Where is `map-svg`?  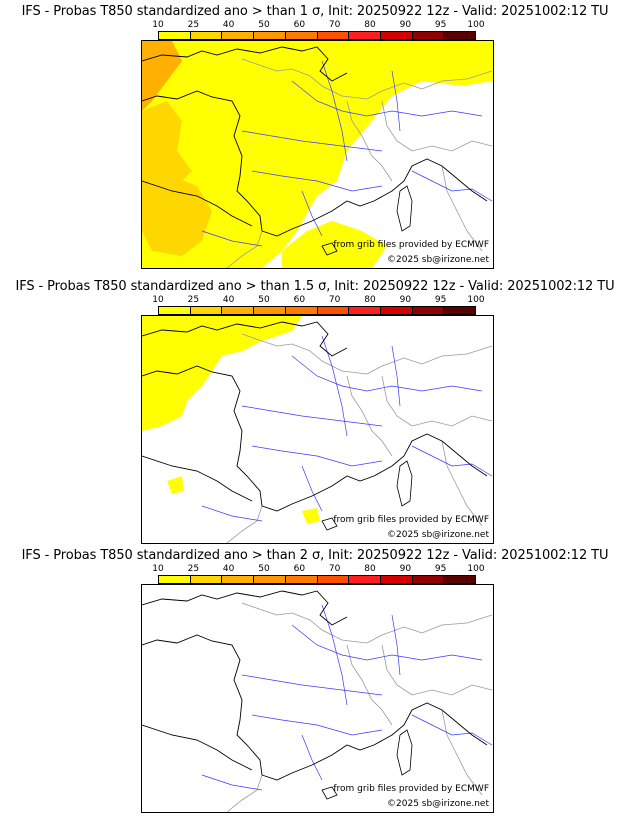
map-svg is located at coordinates (317, 701).